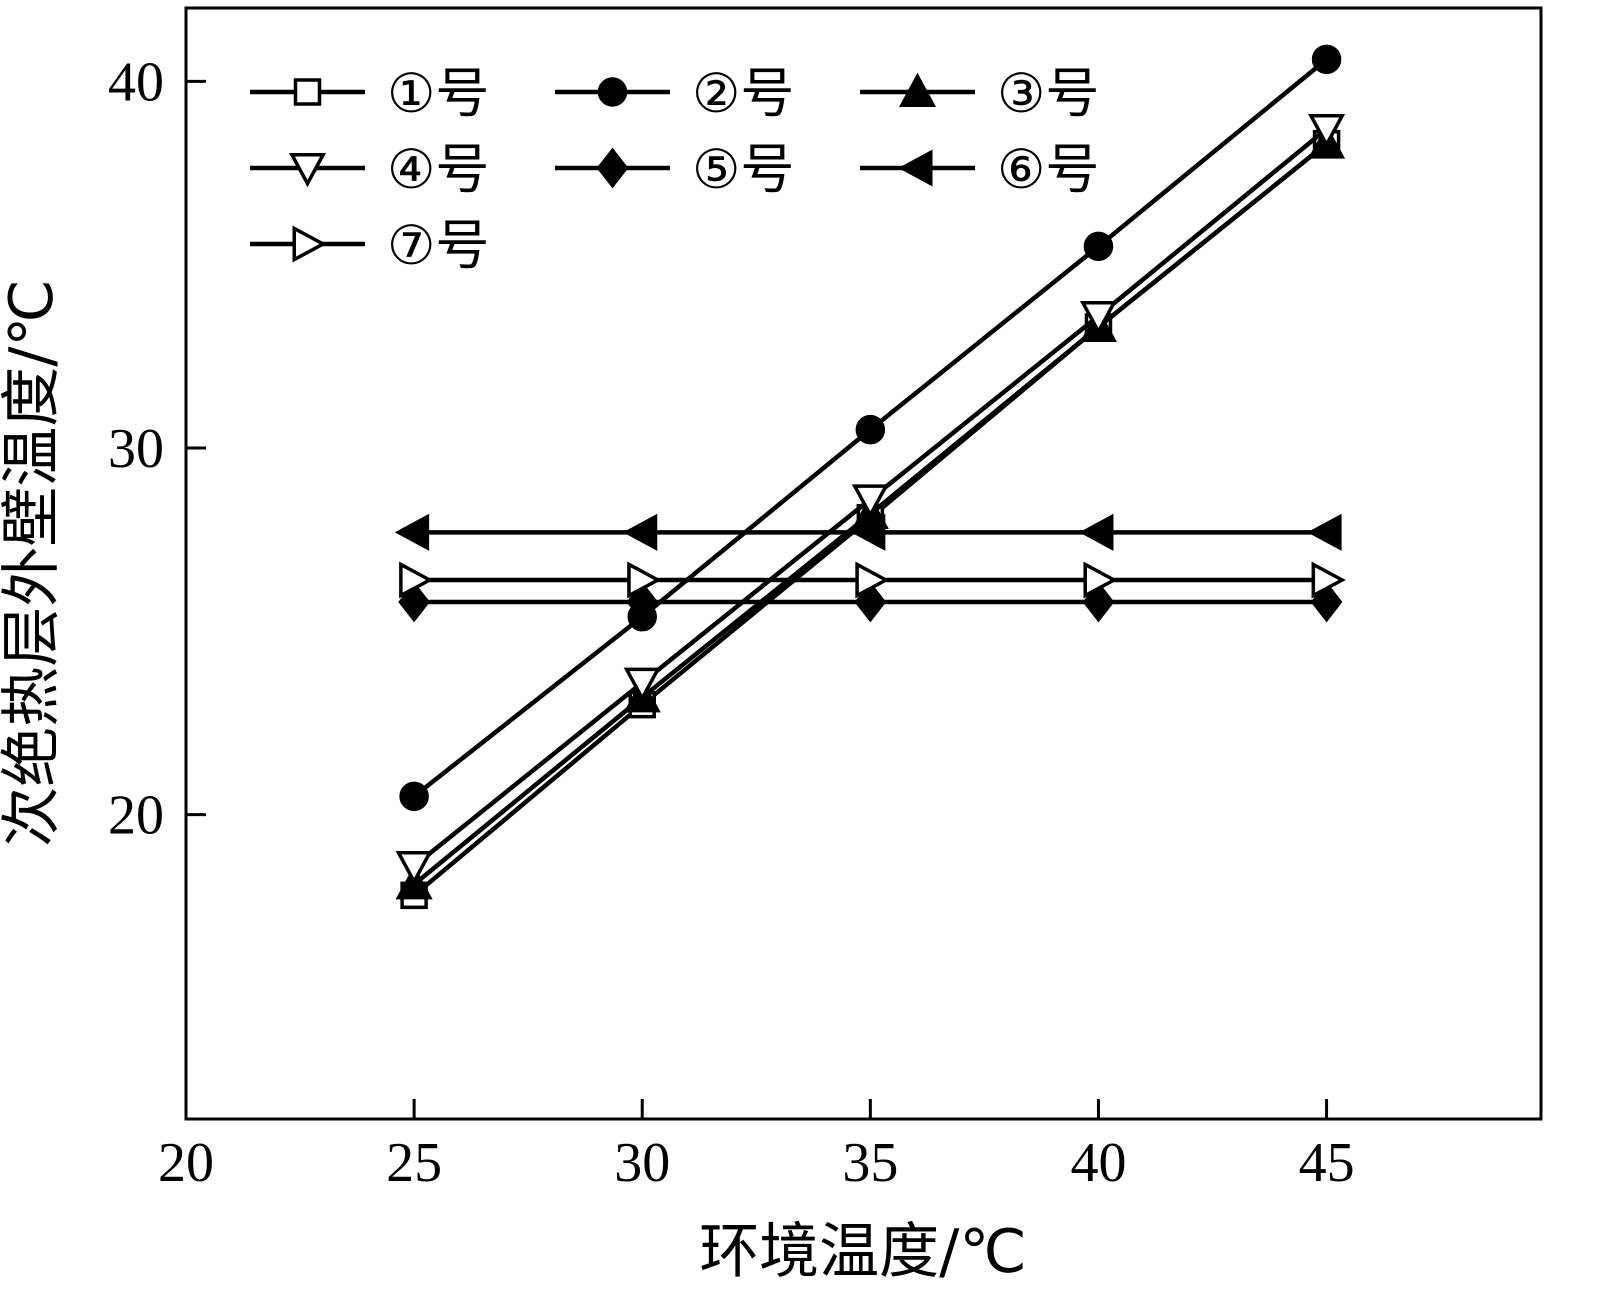 This screenshot has width=1603, height=1303. What do you see at coordinates (917, 90) in the screenshot?
I see `marker-triangle-up-filled` at bounding box center [917, 90].